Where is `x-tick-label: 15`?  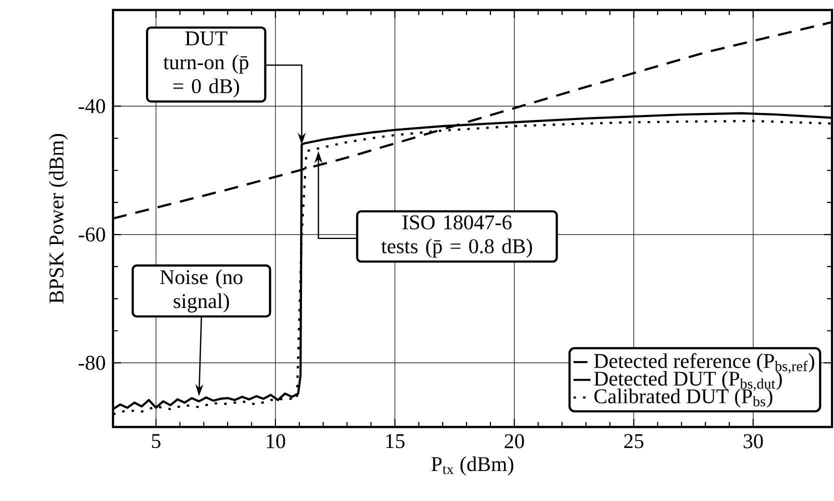 x-tick-label: 15 is located at coordinates (395, 441).